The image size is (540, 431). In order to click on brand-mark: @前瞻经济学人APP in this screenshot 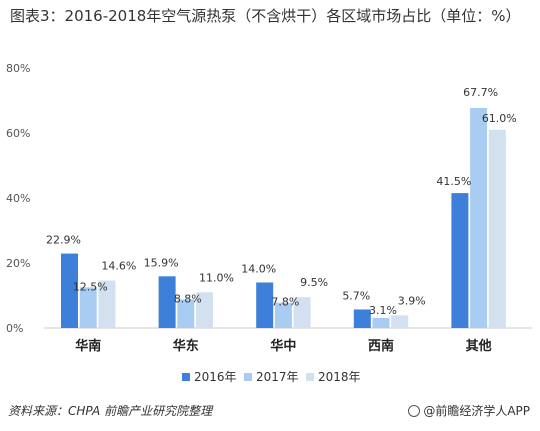, I will do `click(469, 410)`.